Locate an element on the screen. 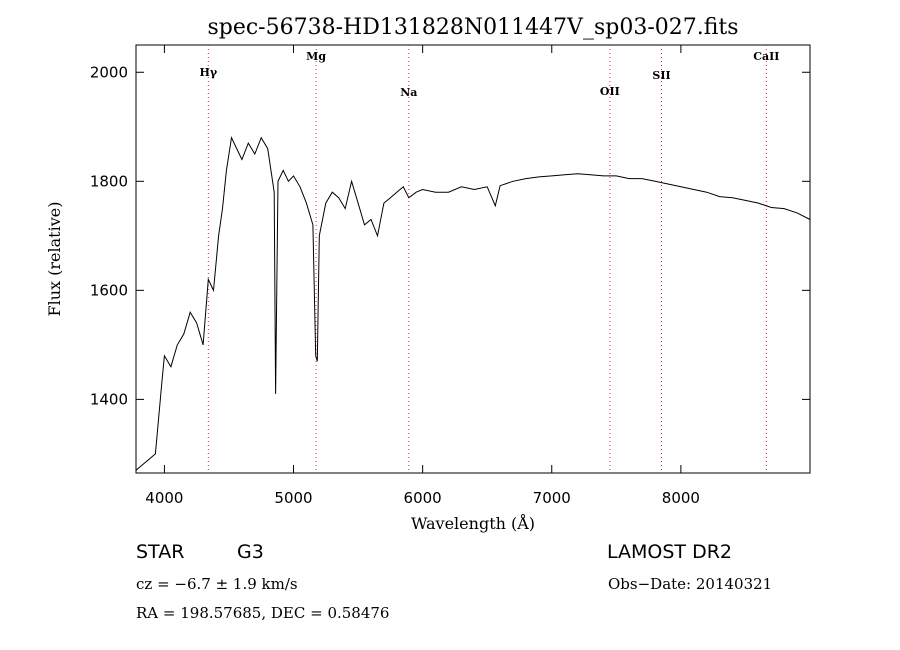 The image size is (900, 650). ra-dec: RA = 198.57685, DEC = 0.58476 is located at coordinates (263, 613).